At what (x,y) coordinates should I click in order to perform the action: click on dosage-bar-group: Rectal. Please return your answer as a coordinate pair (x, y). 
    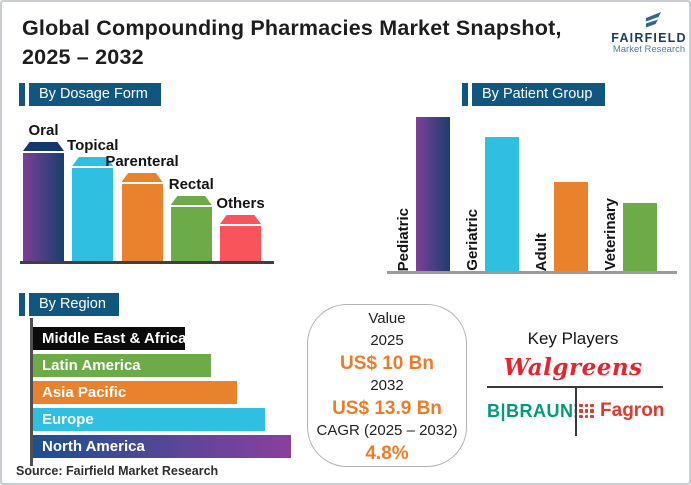
    Looking at the image, I should click on (191, 218).